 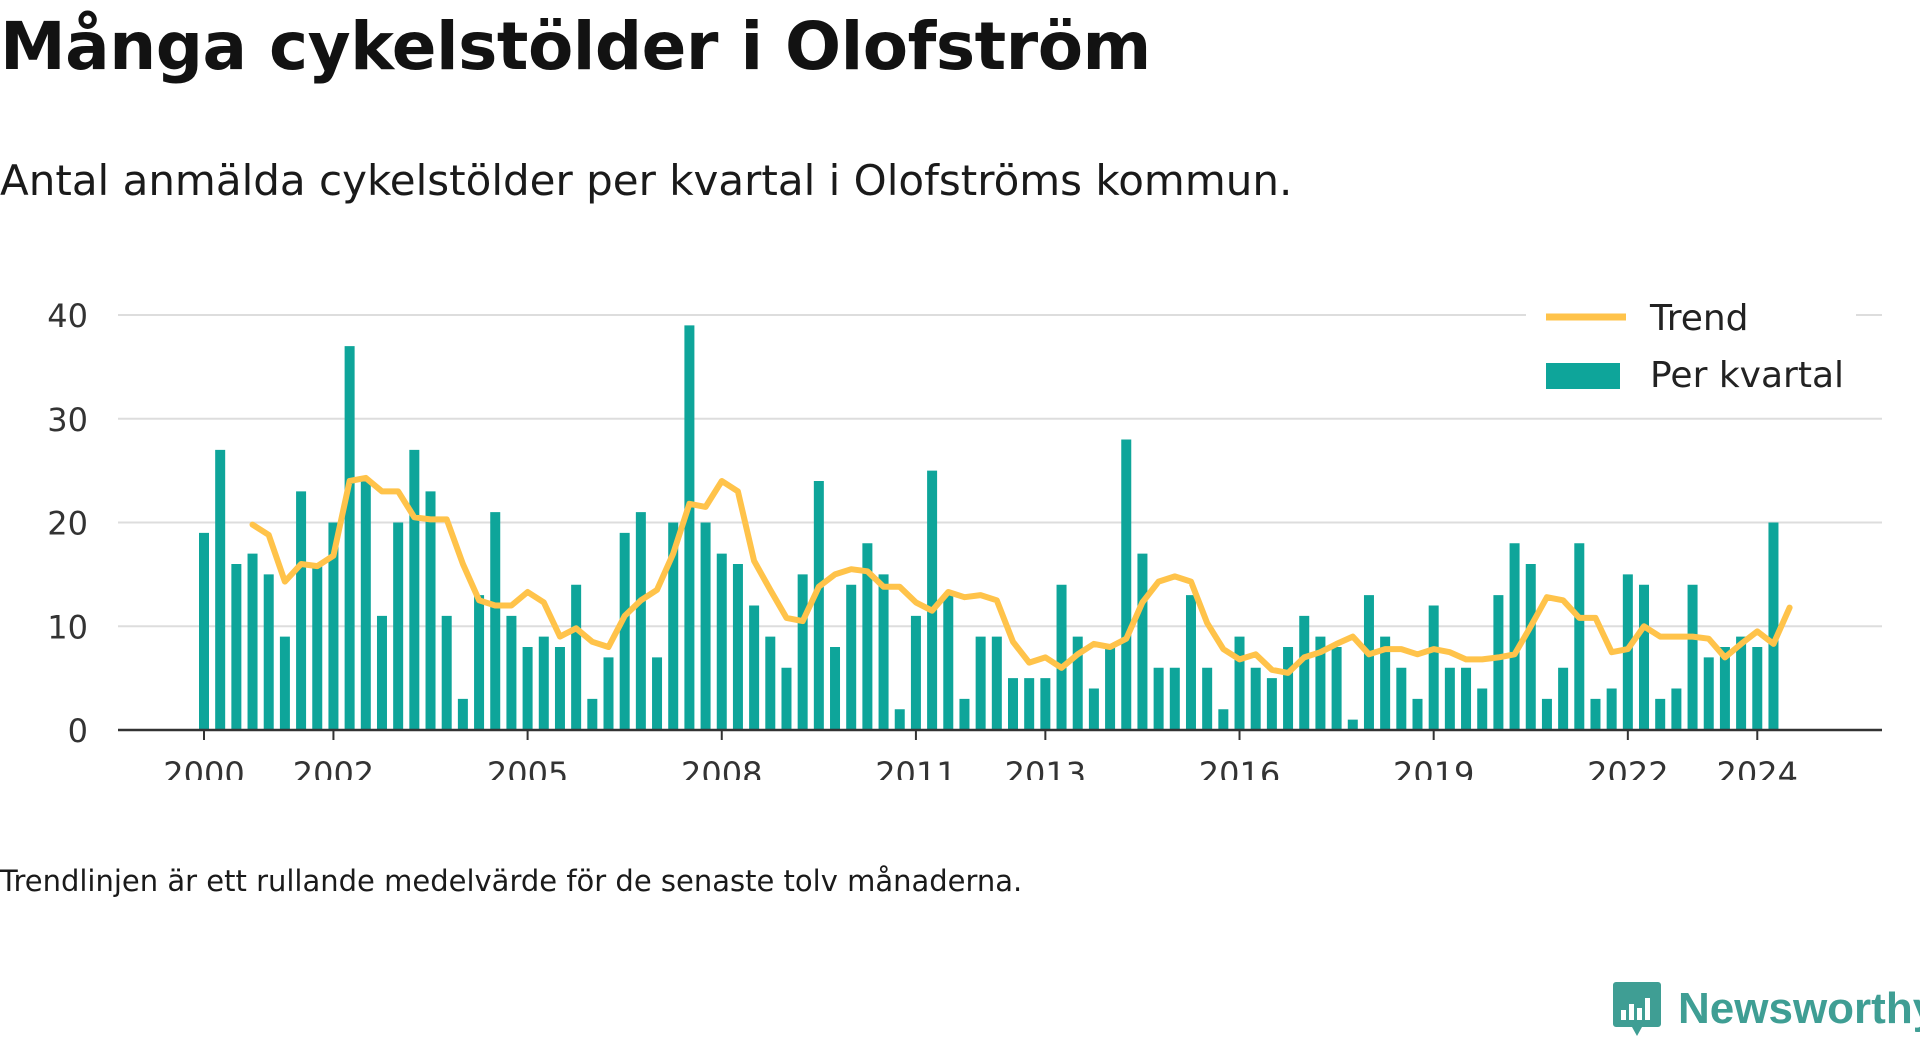 What do you see at coordinates (67, 627) in the screenshot?
I see `y-tick-label: 10` at bounding box center [67, 627].